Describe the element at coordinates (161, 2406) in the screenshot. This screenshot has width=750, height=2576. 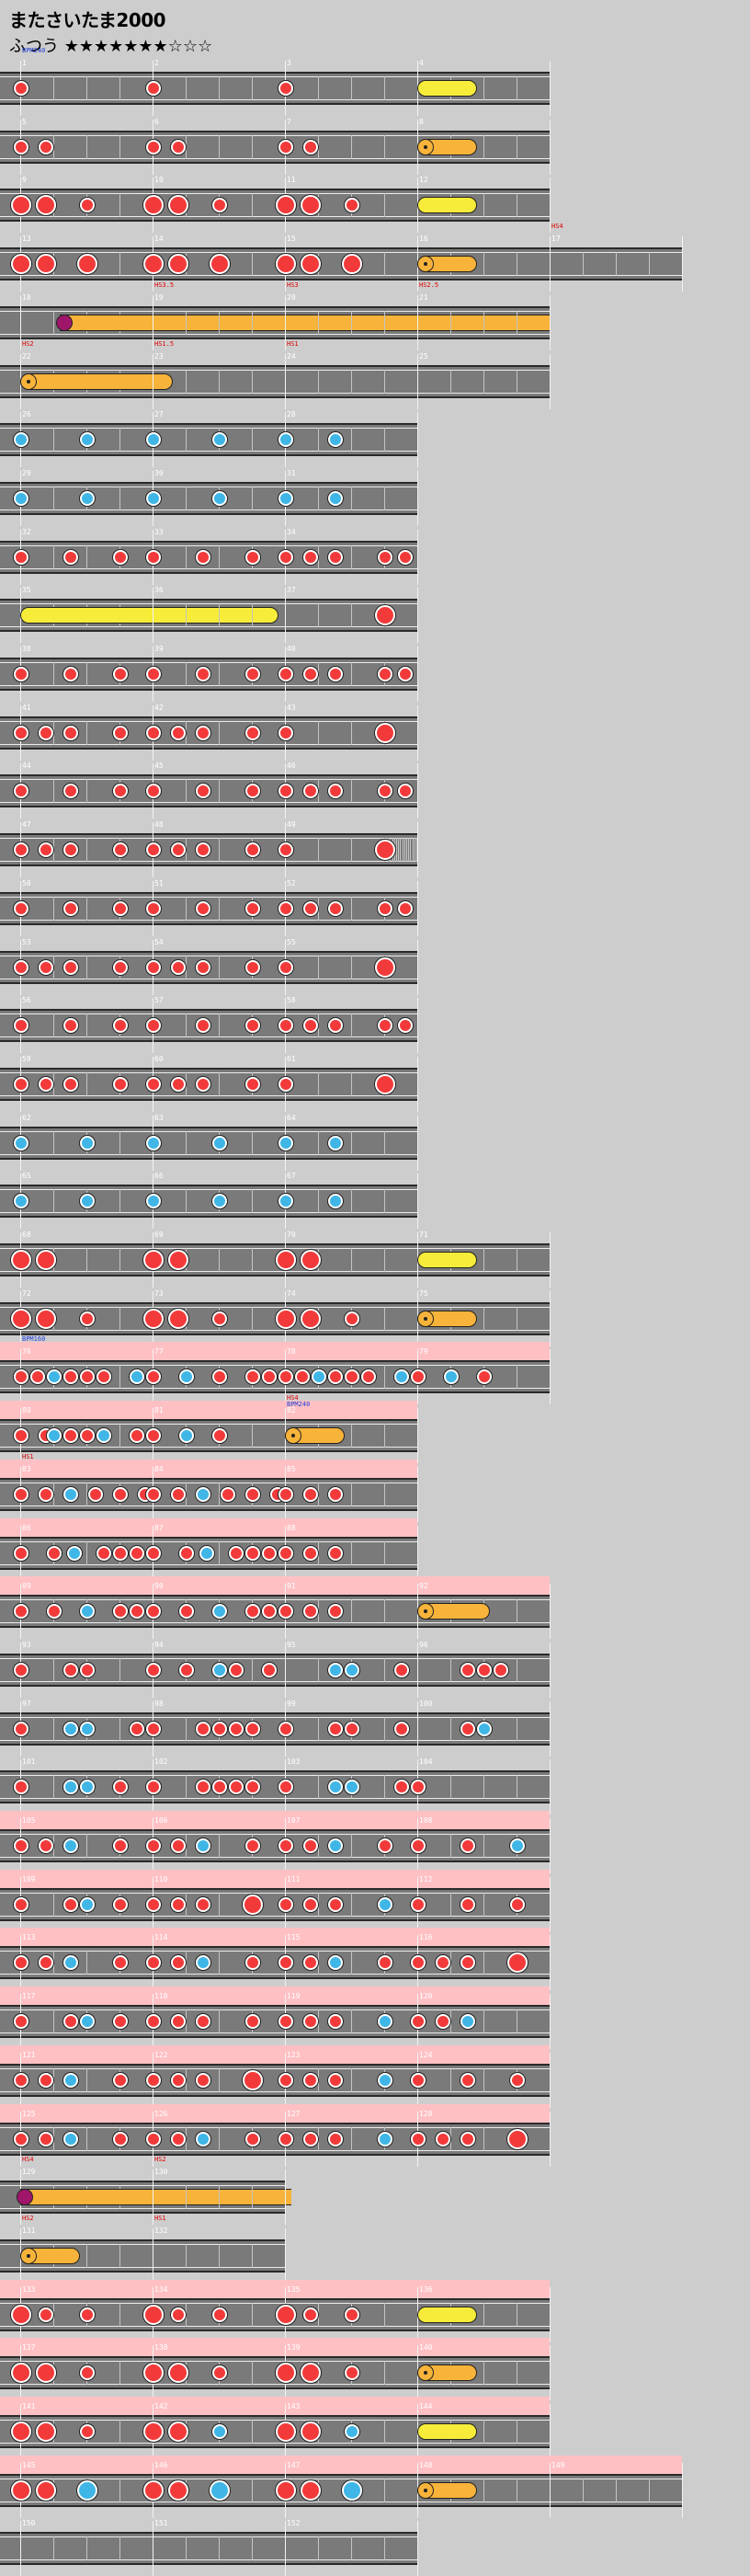
I see `bar-number: 142` at that location.